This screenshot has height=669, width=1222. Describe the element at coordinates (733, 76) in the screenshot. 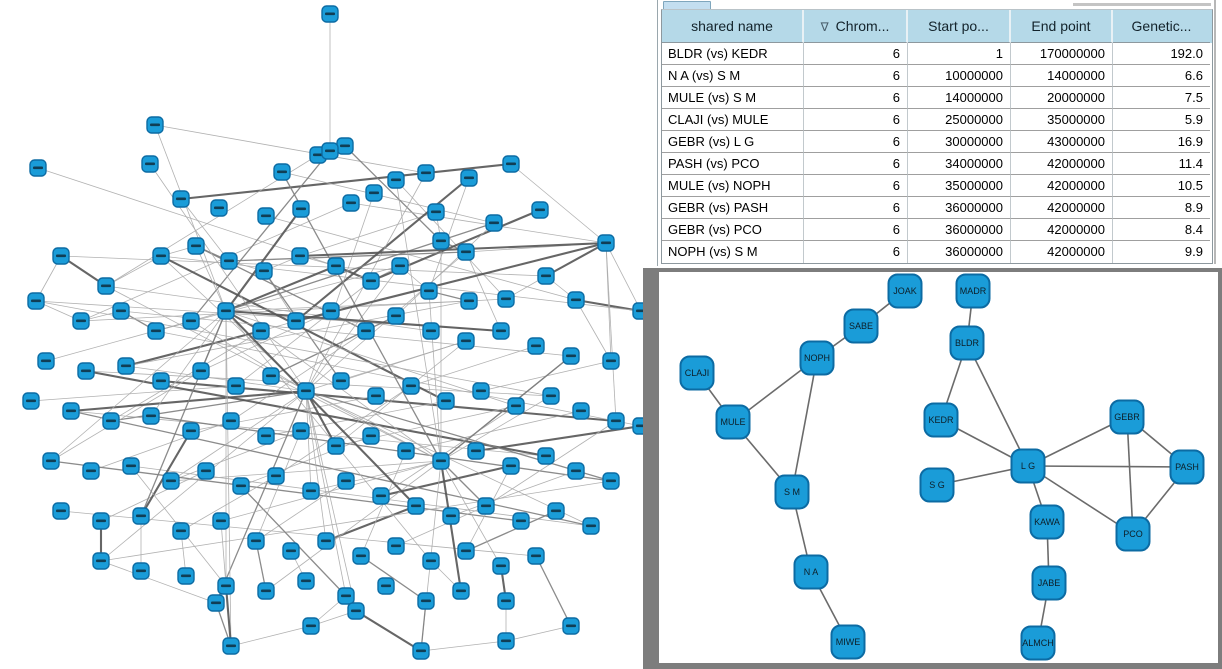

I see `table-cell-shared_name: N A (vs) S M` at that location.